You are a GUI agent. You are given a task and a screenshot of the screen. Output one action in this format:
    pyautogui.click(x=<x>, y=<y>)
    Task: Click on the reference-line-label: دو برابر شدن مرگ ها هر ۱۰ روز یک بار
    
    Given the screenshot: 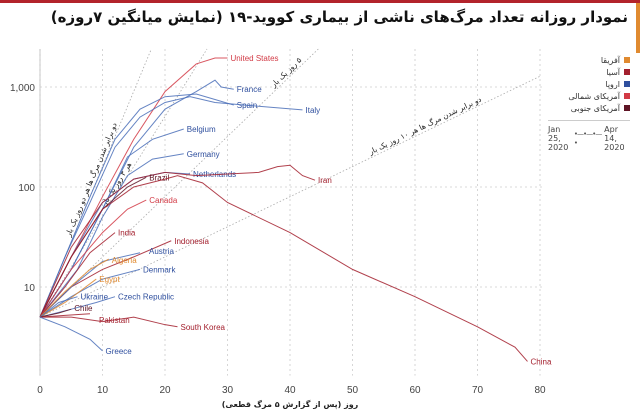 What is the action you would take?
    pyautogui.click(x=424, y=125)
    